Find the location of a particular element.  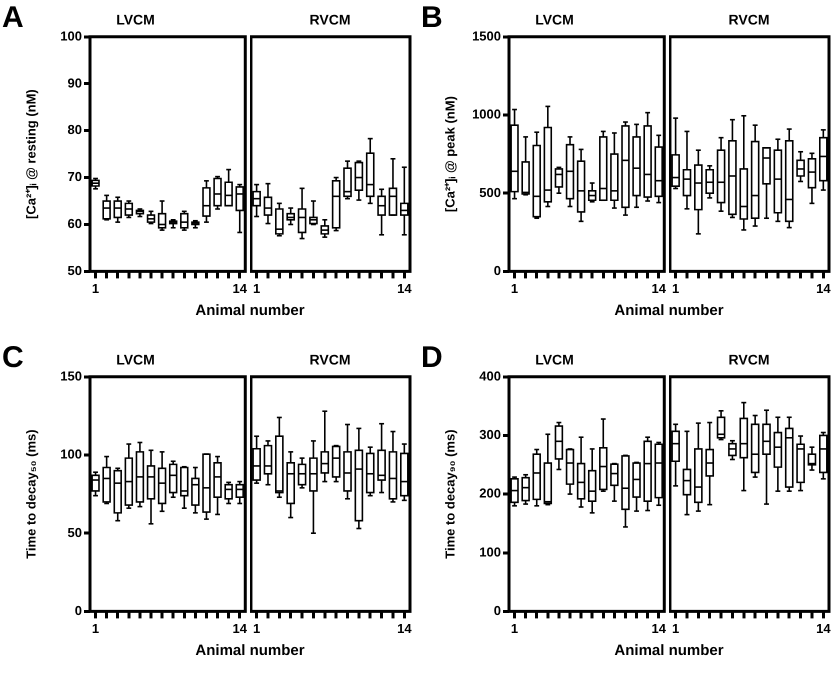

y-tick-label: 70 is located at coordinates (75, 176).